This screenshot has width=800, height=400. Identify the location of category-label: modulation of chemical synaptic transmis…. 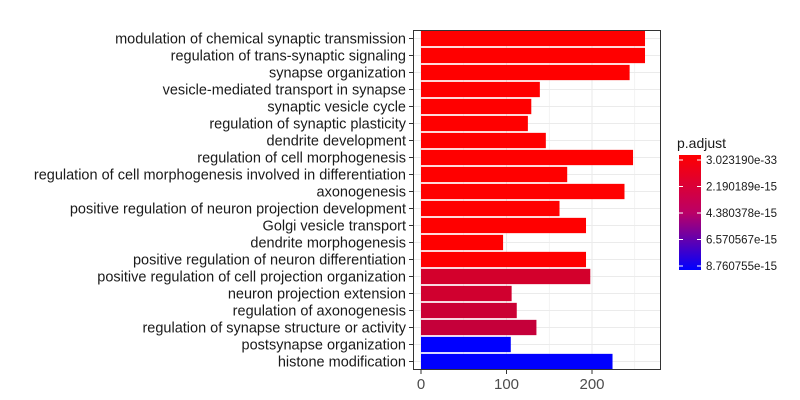
(260, 40).